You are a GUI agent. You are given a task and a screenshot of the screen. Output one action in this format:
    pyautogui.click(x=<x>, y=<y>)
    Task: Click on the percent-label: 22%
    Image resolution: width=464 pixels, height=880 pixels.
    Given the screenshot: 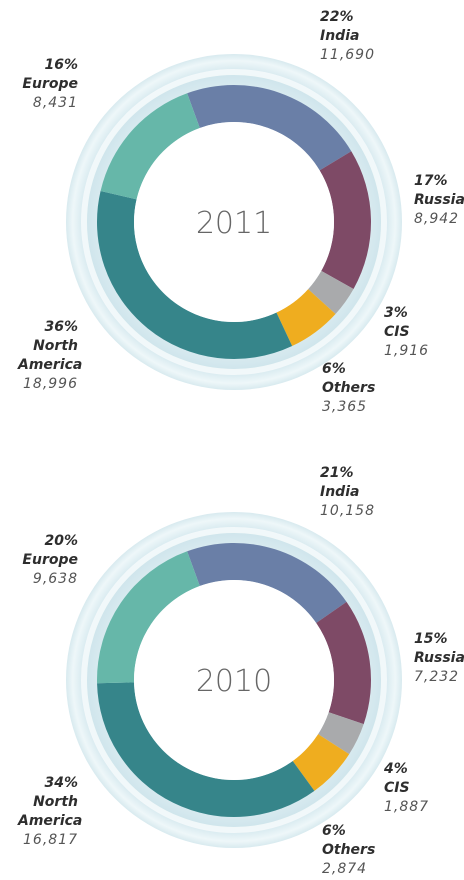 What is the action you would take?
    pyautogui.click(x=337, y=17)
    